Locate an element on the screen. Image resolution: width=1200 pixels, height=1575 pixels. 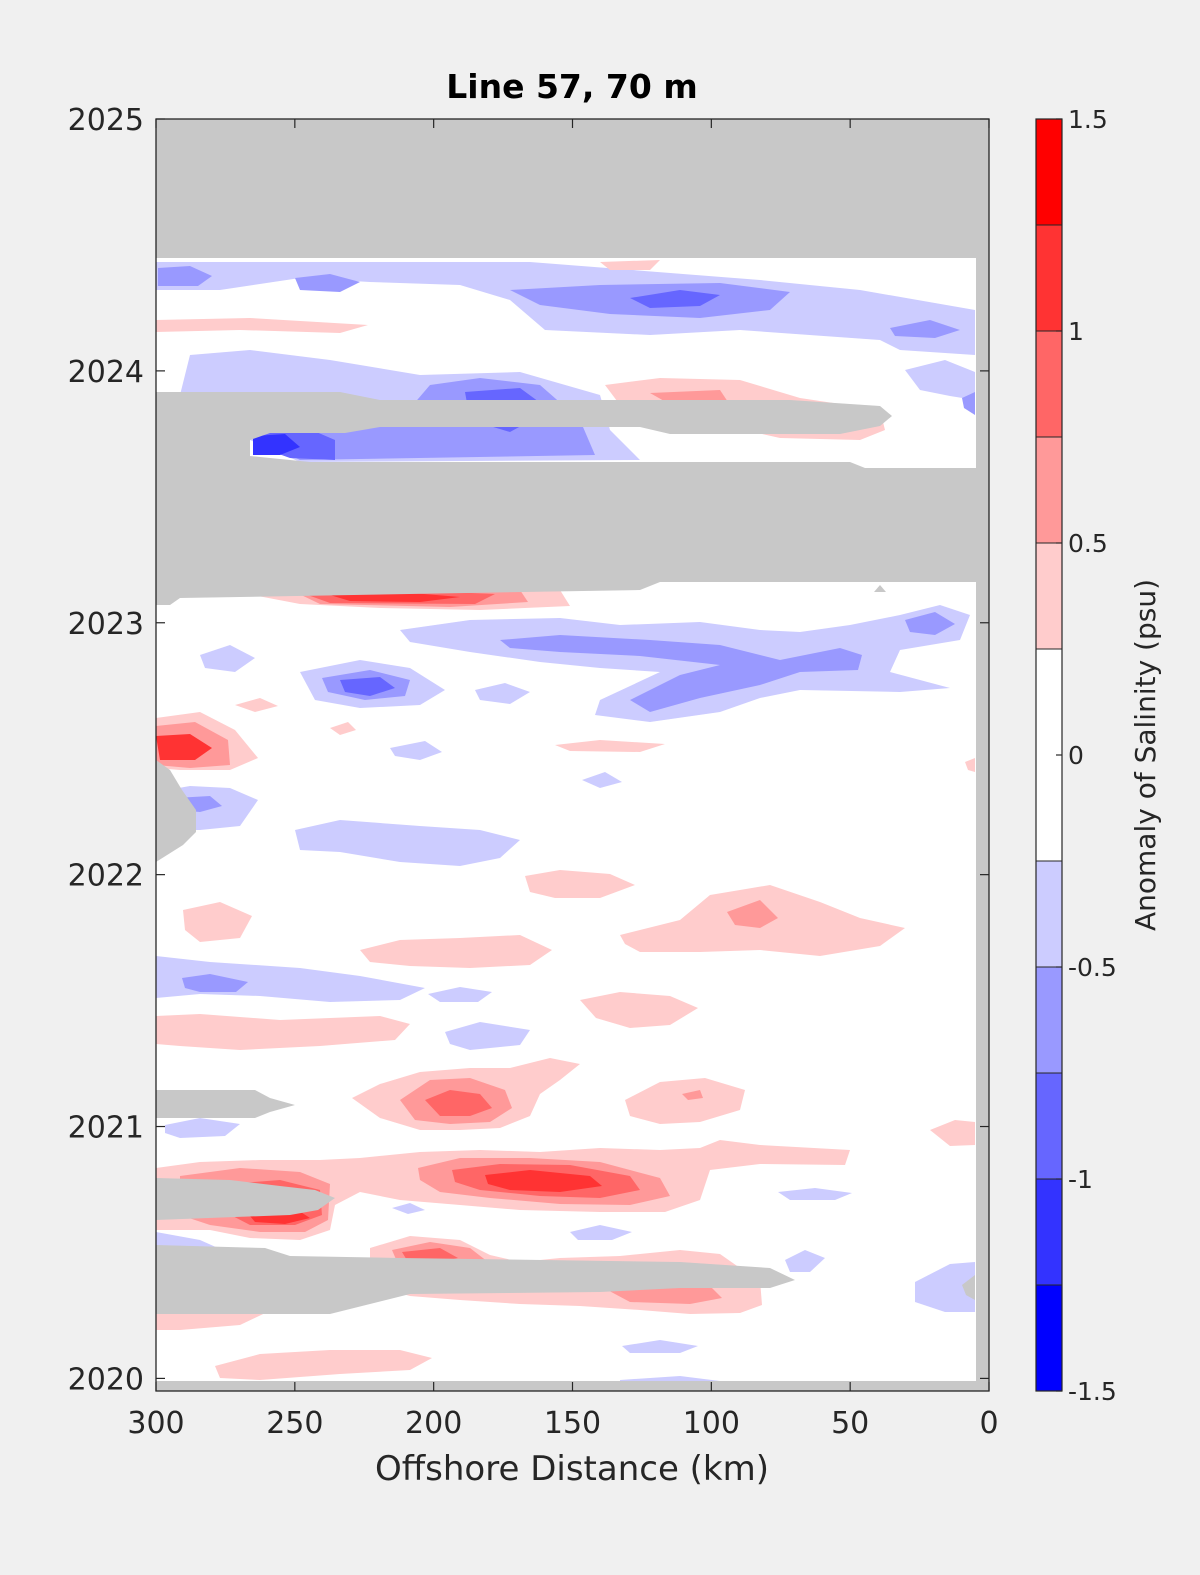
colorbar-label: Anomaly of Salinity (psu) is located at coordinates (1145, 755).